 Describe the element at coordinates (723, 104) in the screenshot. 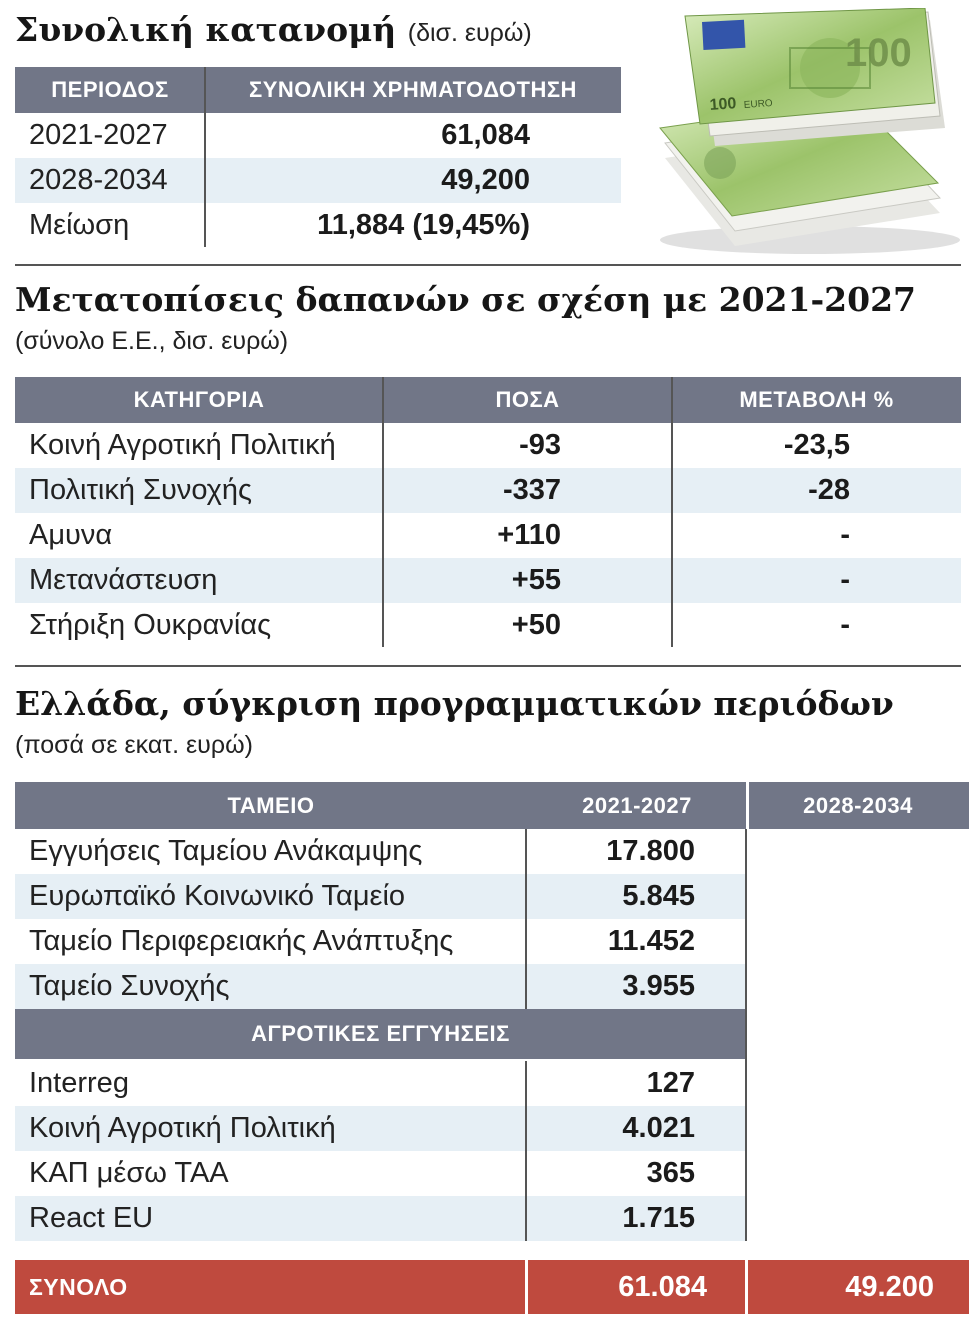

I see `banknote-denomination-small: 100` at that location.